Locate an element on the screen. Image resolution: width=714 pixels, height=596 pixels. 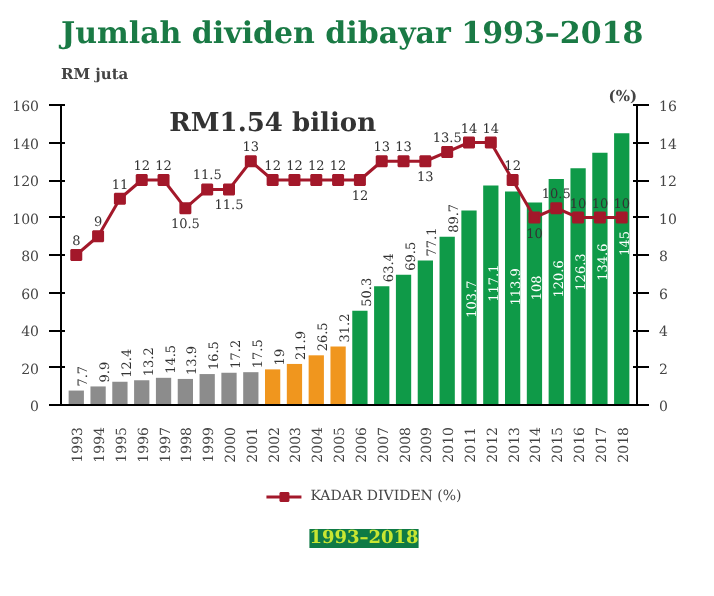
chart-subtitle: RM1.54 bilion is located at coordinates (273, 124).